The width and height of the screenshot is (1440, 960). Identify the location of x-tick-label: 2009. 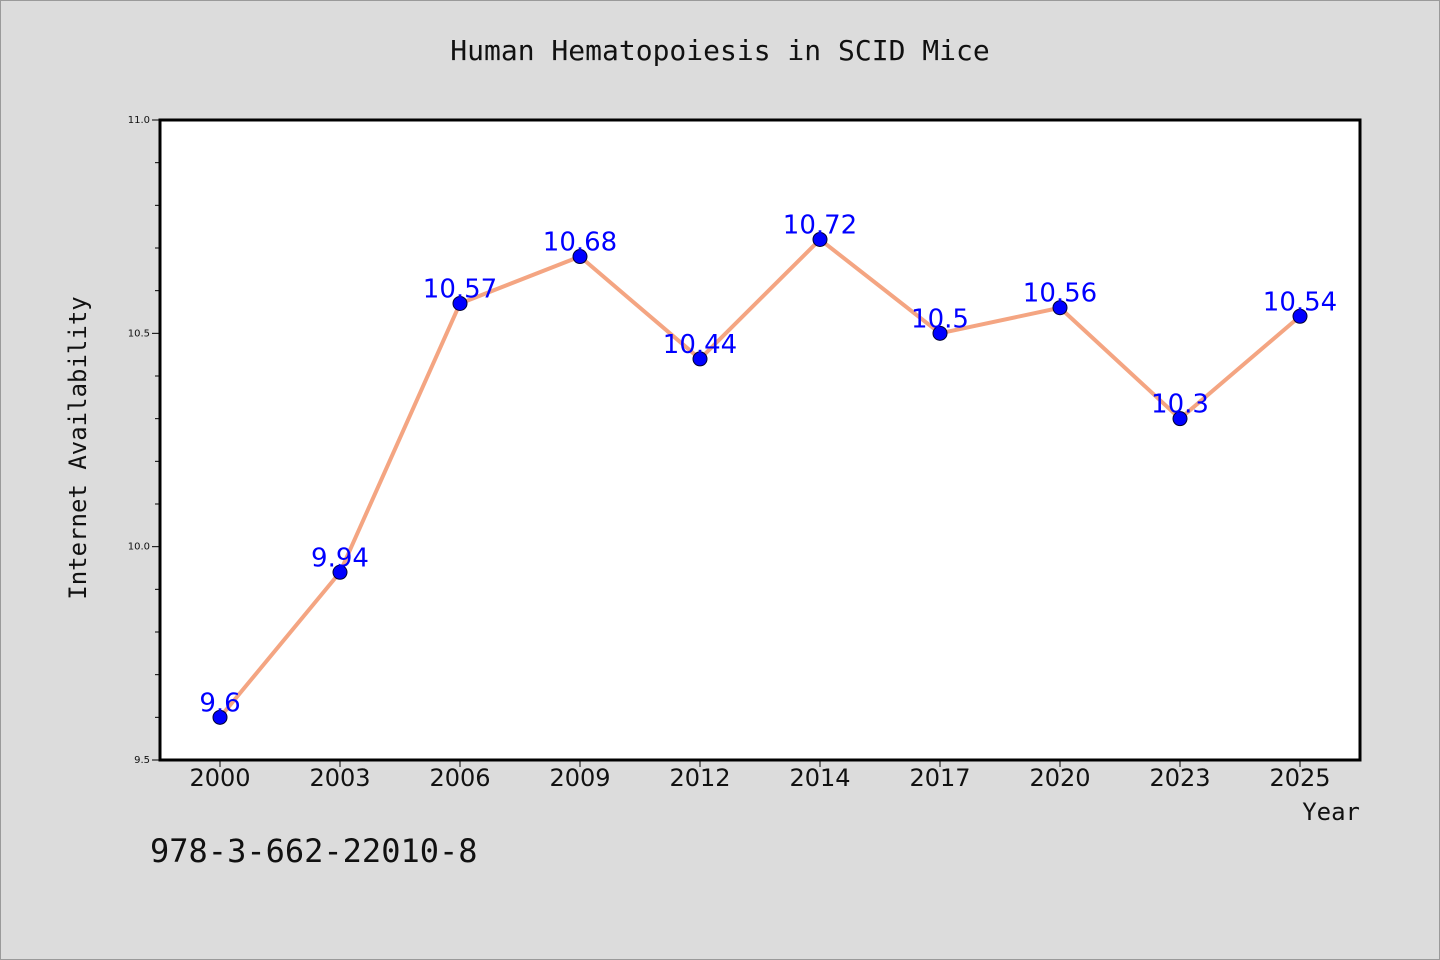
(579, 778).